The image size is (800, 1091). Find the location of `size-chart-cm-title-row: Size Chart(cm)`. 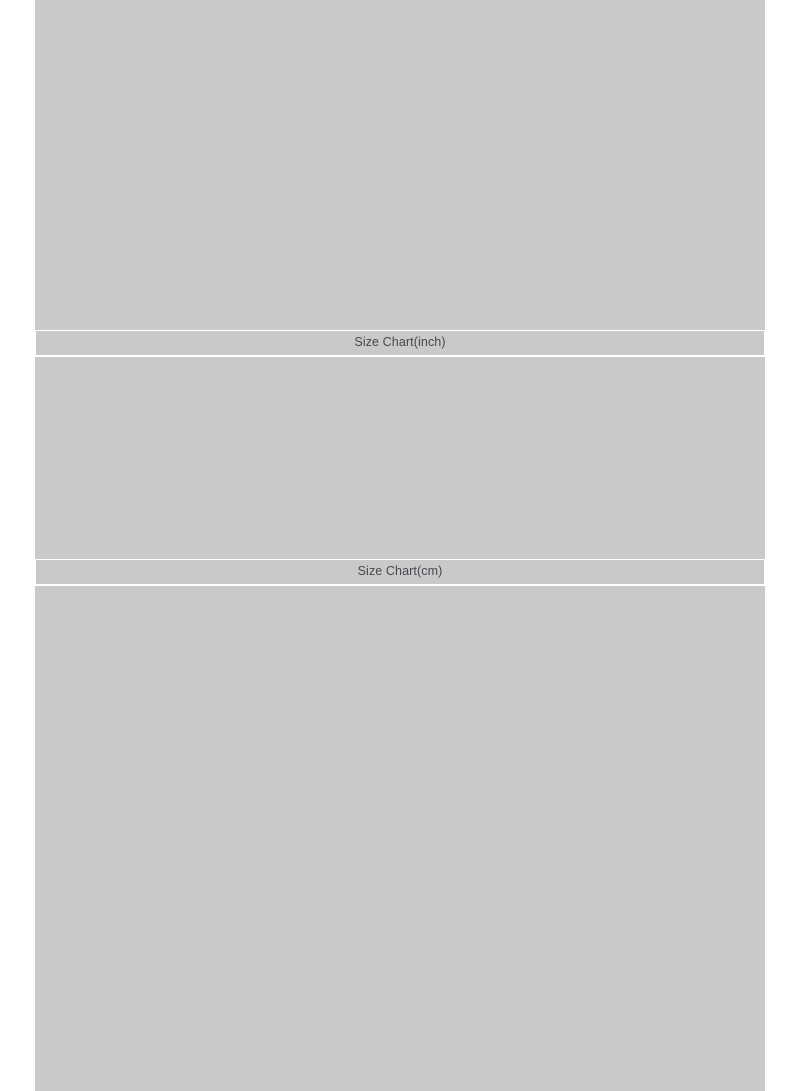

size-chart-cm-title-row: Size Chart(cm) is located at coordinates (400, 572).